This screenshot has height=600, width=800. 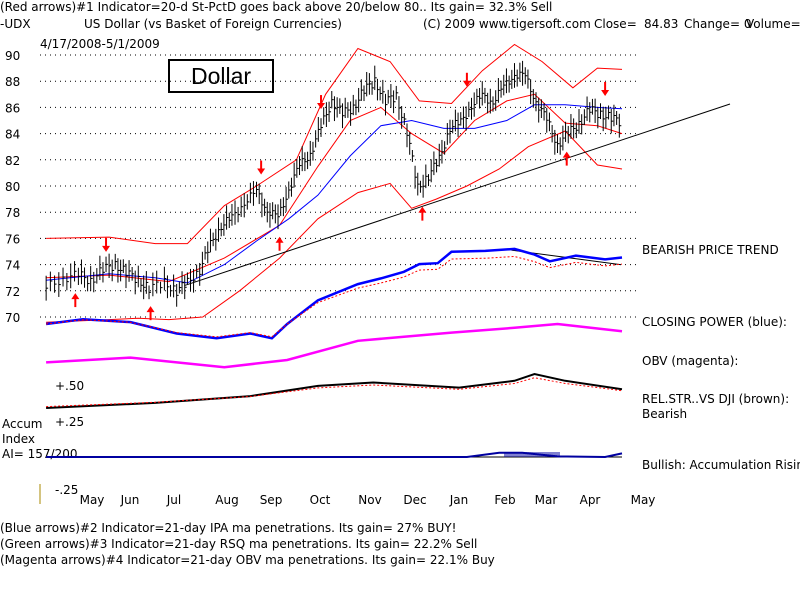 What do you see at coordinates (773, 24) in the screenshot?
I see `volume-label: Volume=` at bounding box center [773, 24].